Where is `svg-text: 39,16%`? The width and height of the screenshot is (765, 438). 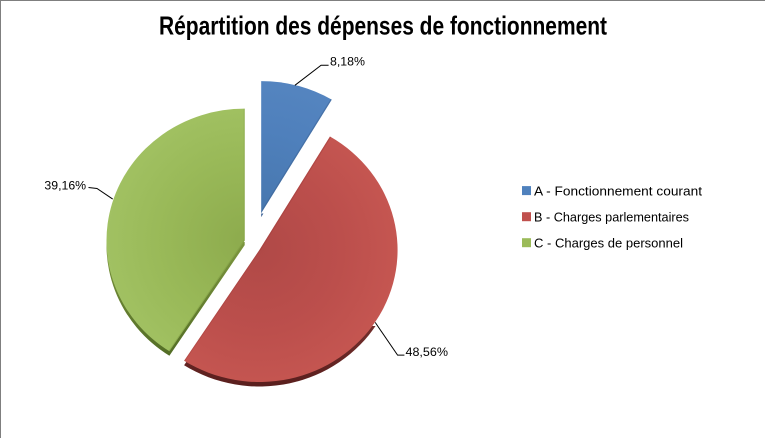
svg-text: 39,16% is located at coordinates (65, 185).